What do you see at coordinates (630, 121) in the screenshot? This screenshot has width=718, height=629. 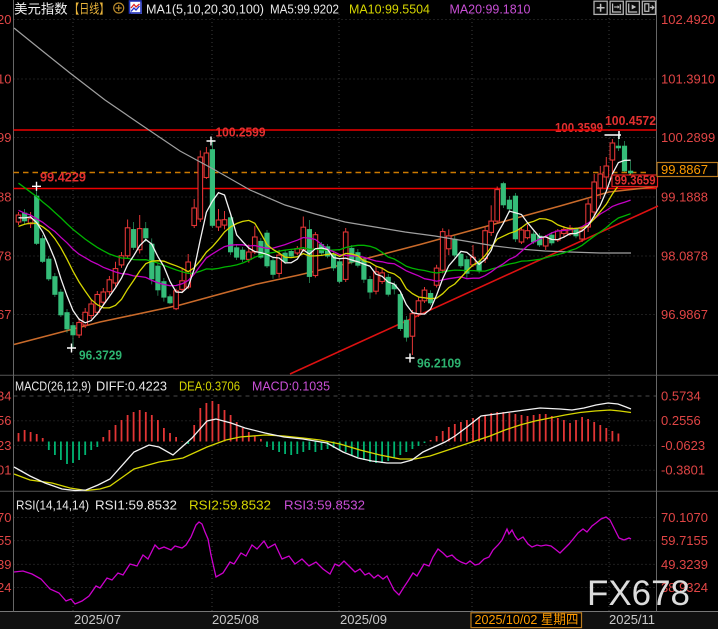 I see `svg-text: 100.4572` at bounding box center [630, 121].